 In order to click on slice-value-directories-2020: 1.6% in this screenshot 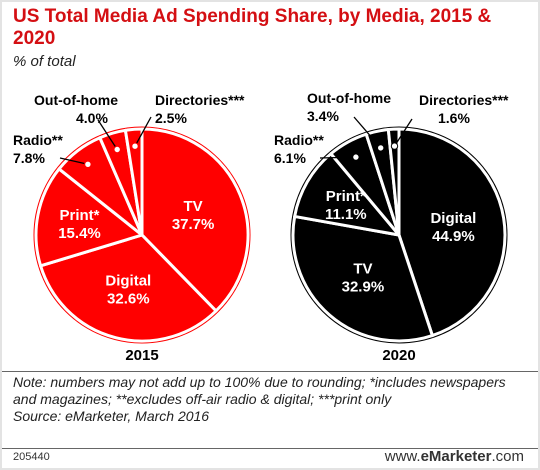, I will do `click(454, 118)`.